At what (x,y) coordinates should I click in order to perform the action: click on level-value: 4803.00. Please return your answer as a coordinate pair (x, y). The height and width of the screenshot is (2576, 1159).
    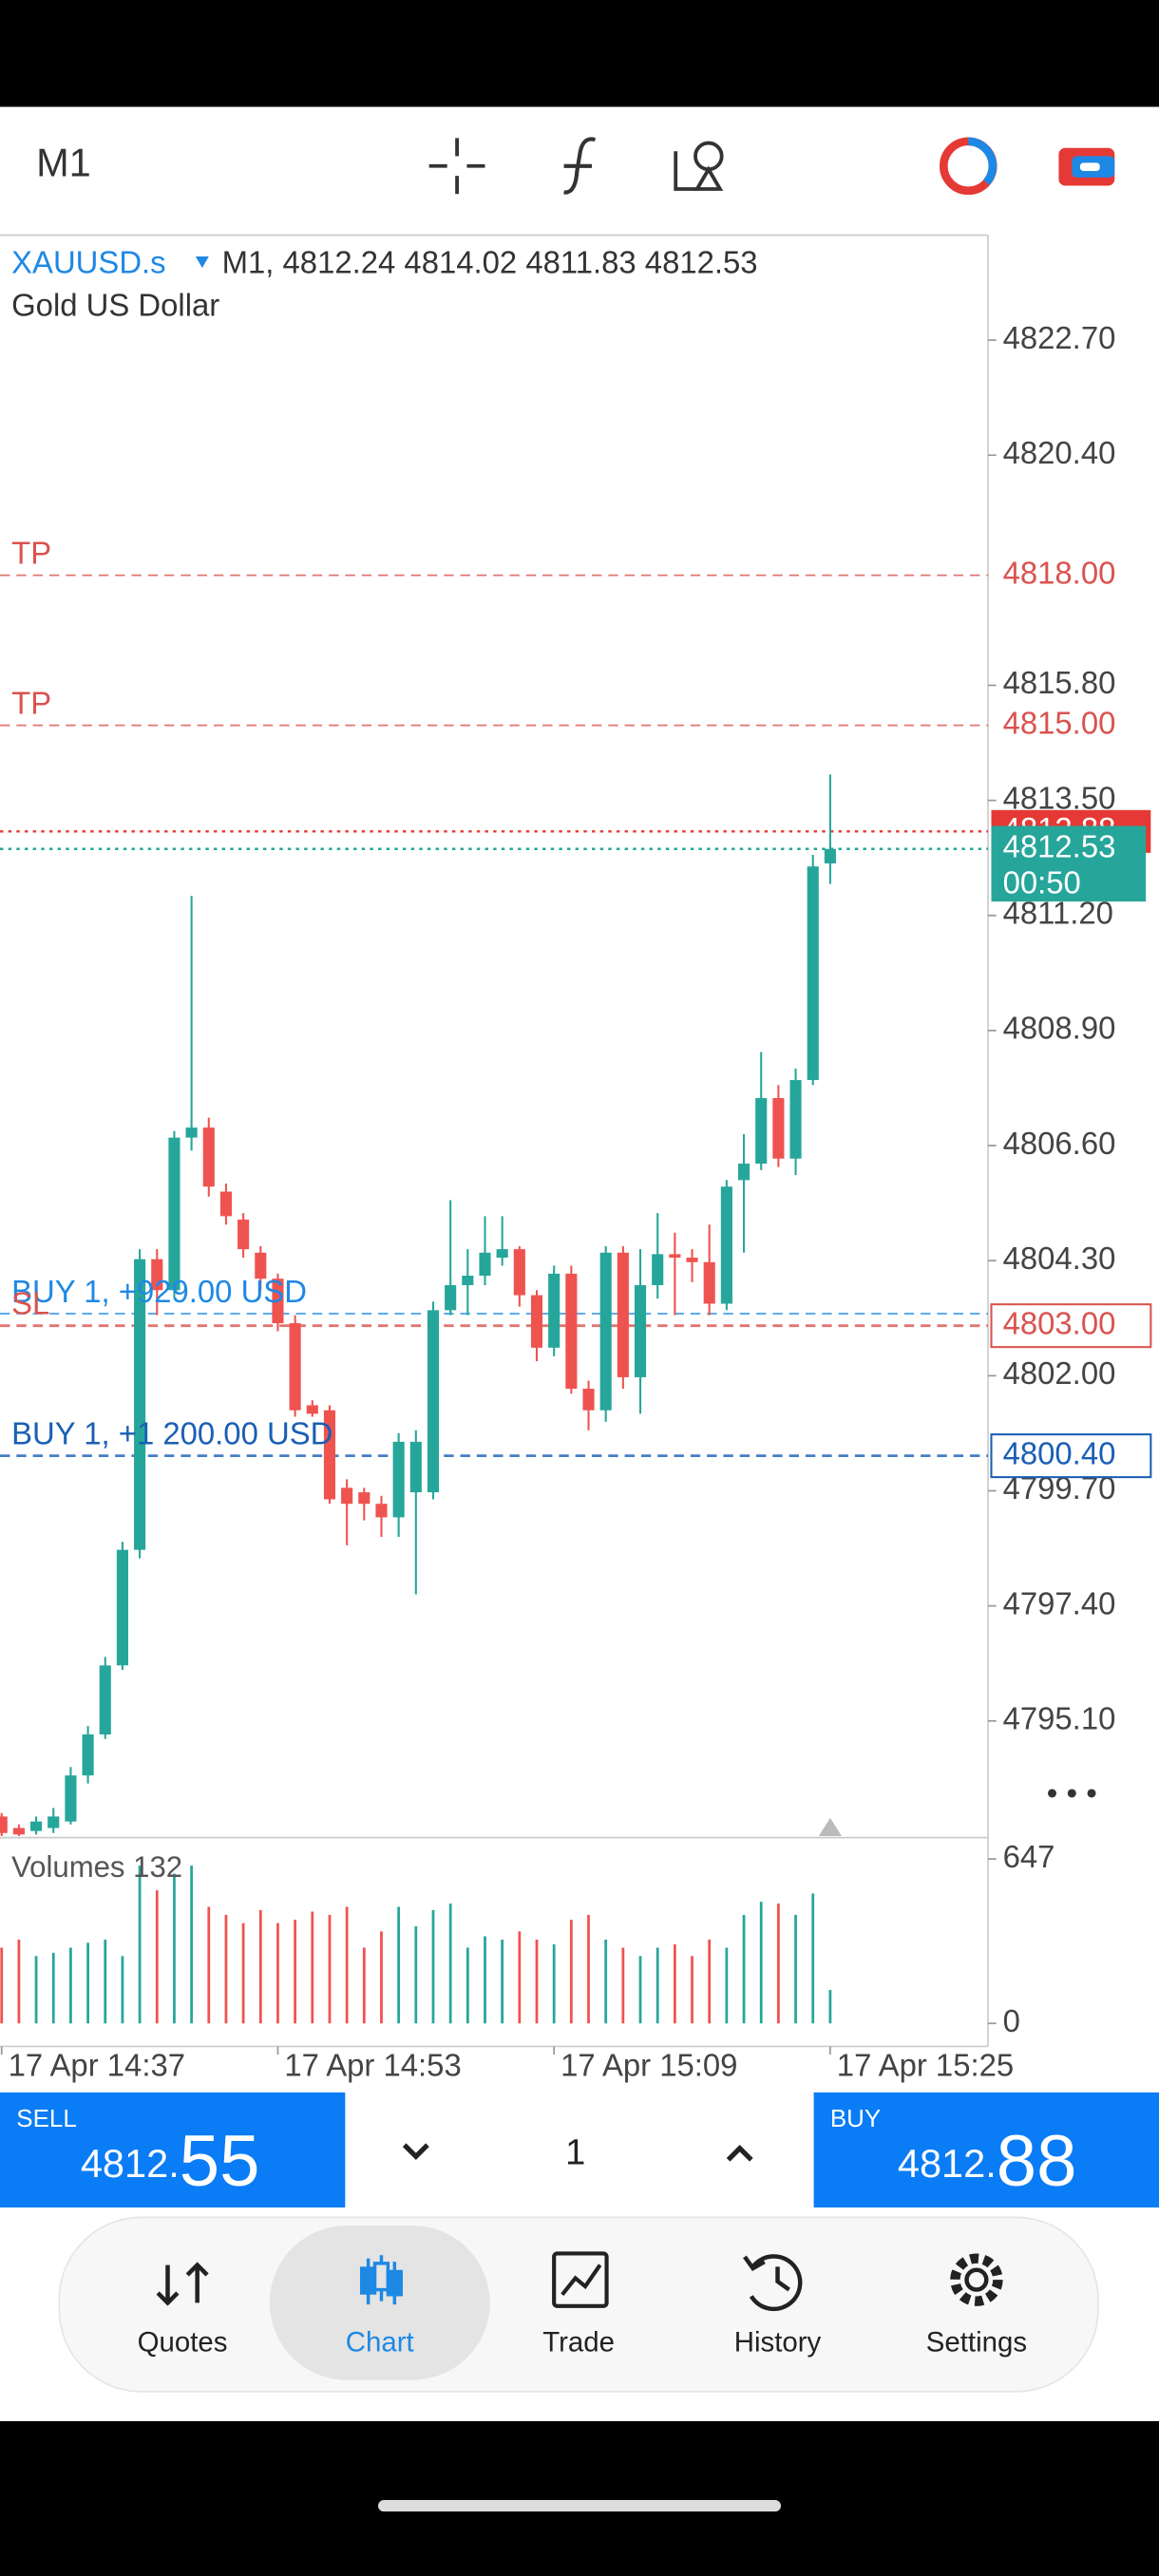
    Looking at the image, I should click on (1059, 1322).